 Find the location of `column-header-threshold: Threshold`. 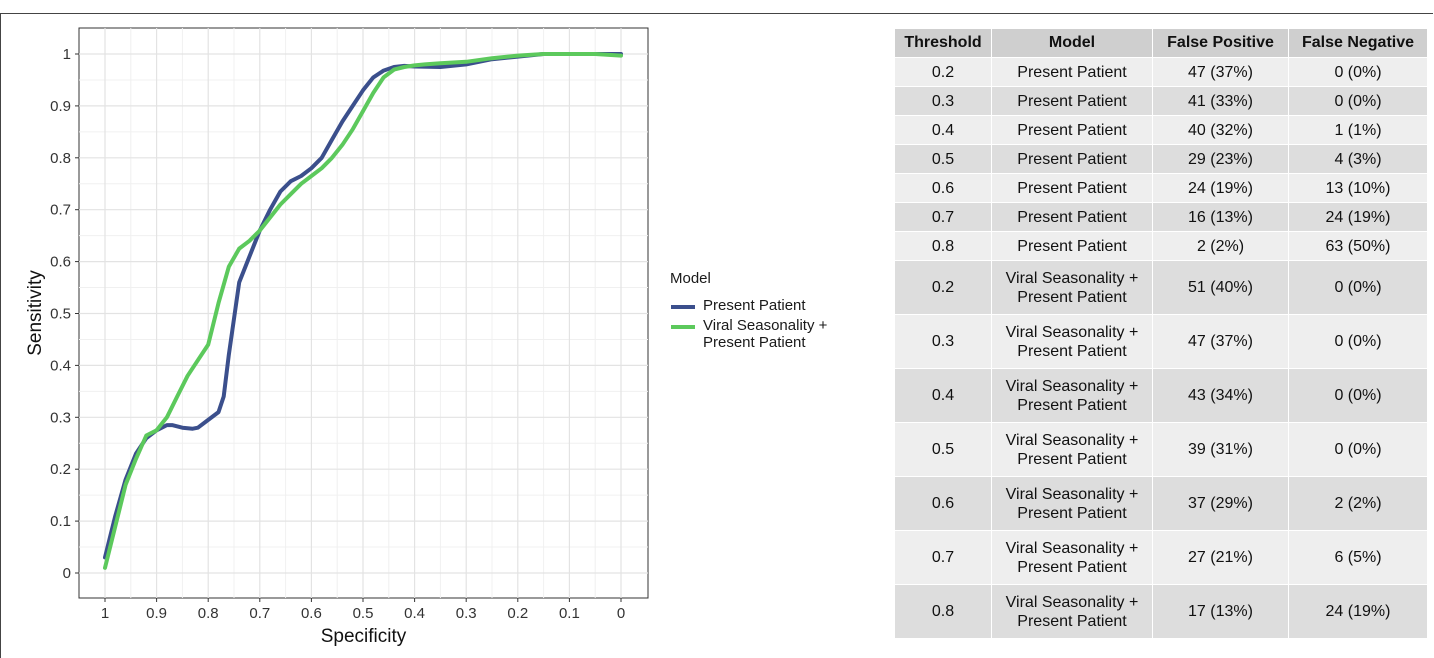

column-header-threshold: Threshold is located at coordinates (943, 43).